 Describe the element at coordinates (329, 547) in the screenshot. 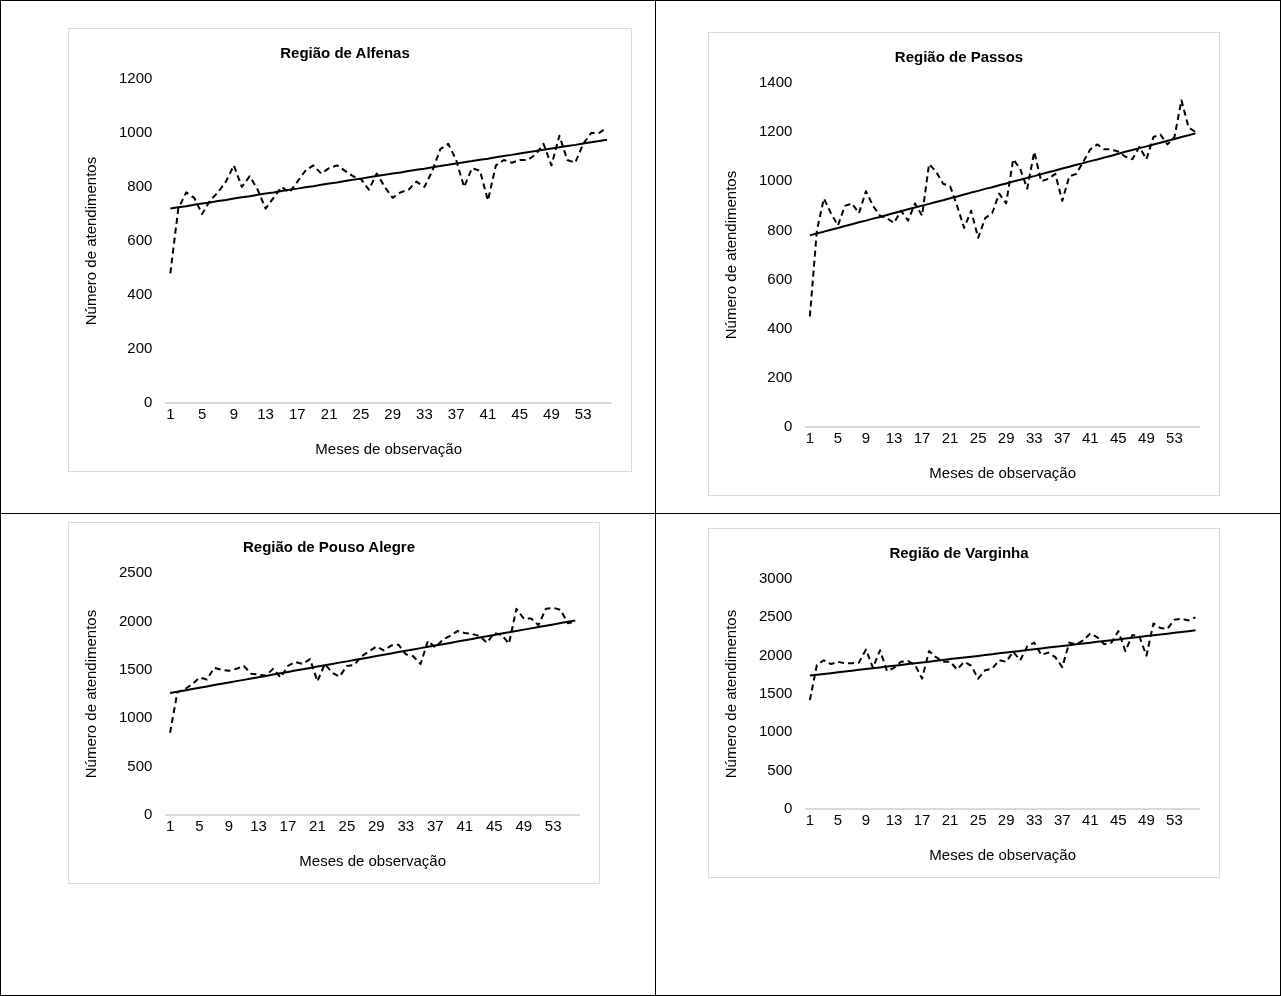

I see `chart-title: Região de Pouso Alegre` at that location.